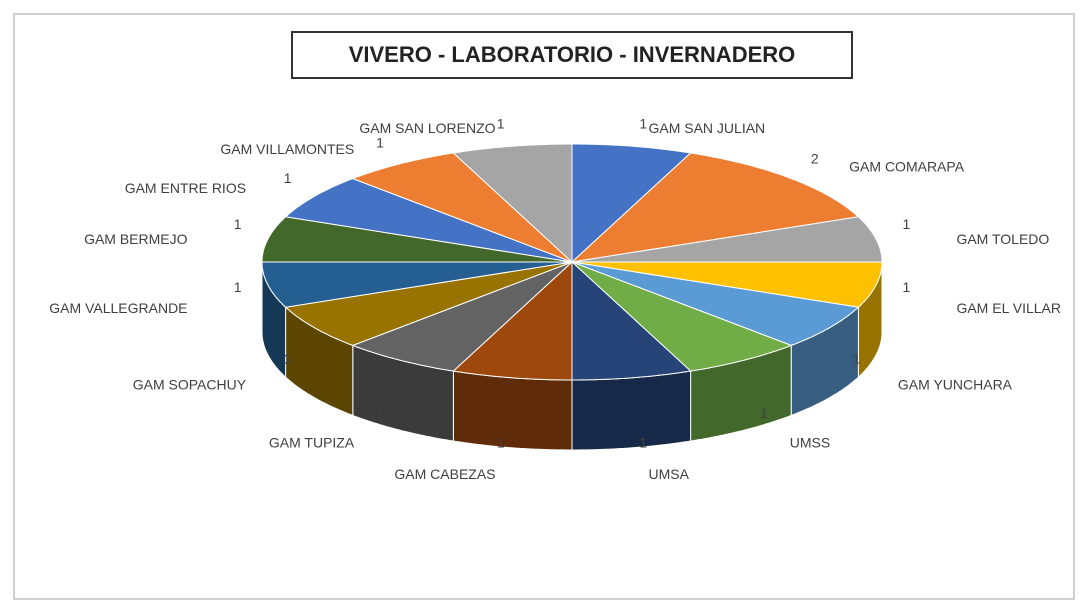 This screenshot has height=605, width=1080. What do you see at coordinates (907, 167) in the screenshot?
I see `category-label: GAM COMARAPA` at bounding box center [907, 167].